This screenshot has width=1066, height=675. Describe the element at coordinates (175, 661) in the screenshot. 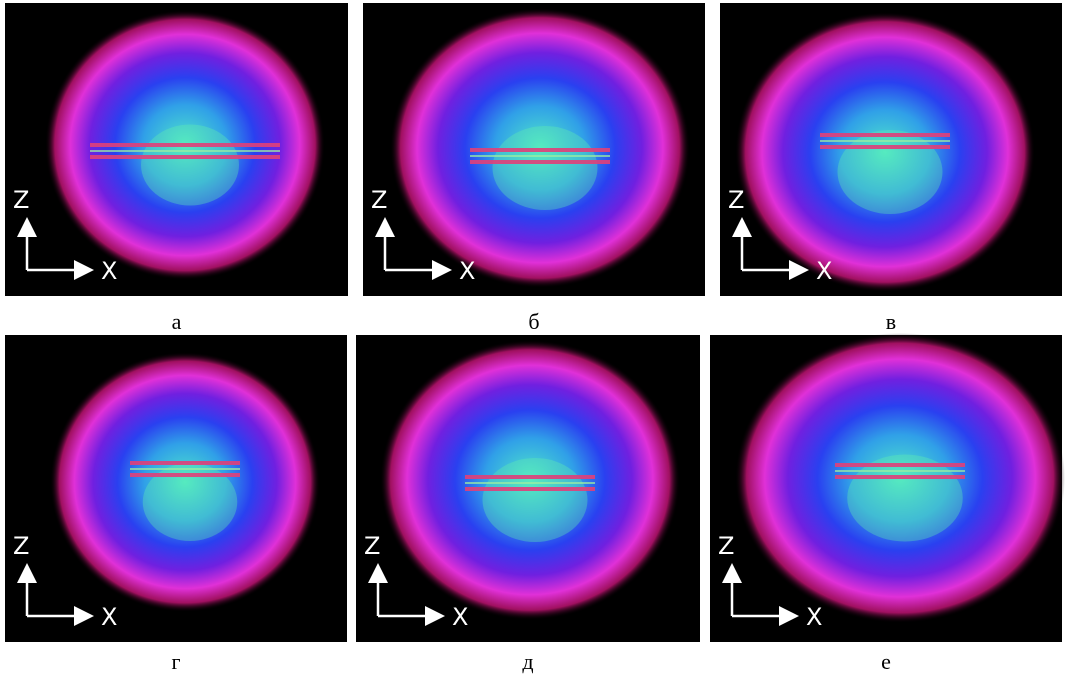

I see `panel-caption: г` at that location.